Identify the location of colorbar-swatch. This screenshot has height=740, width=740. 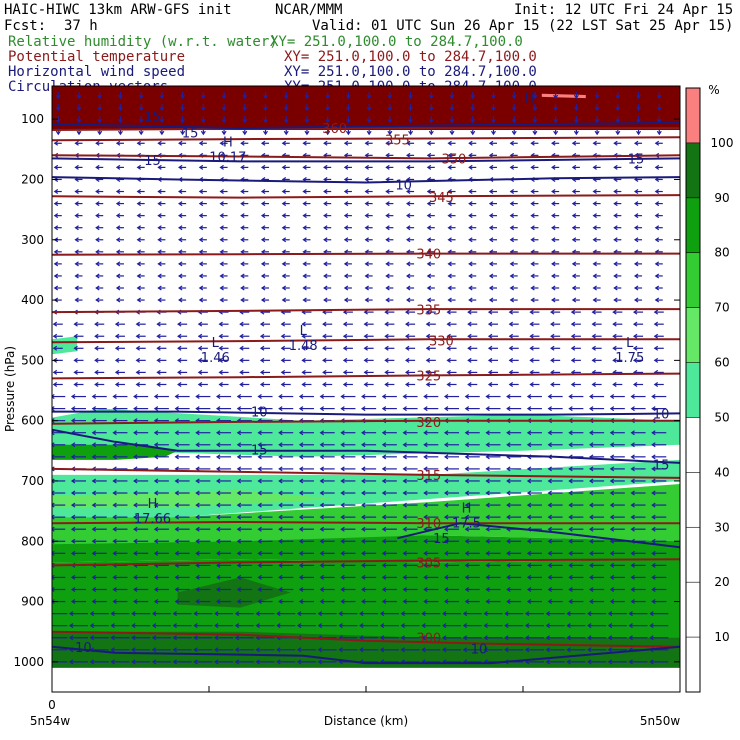
(693, 170).